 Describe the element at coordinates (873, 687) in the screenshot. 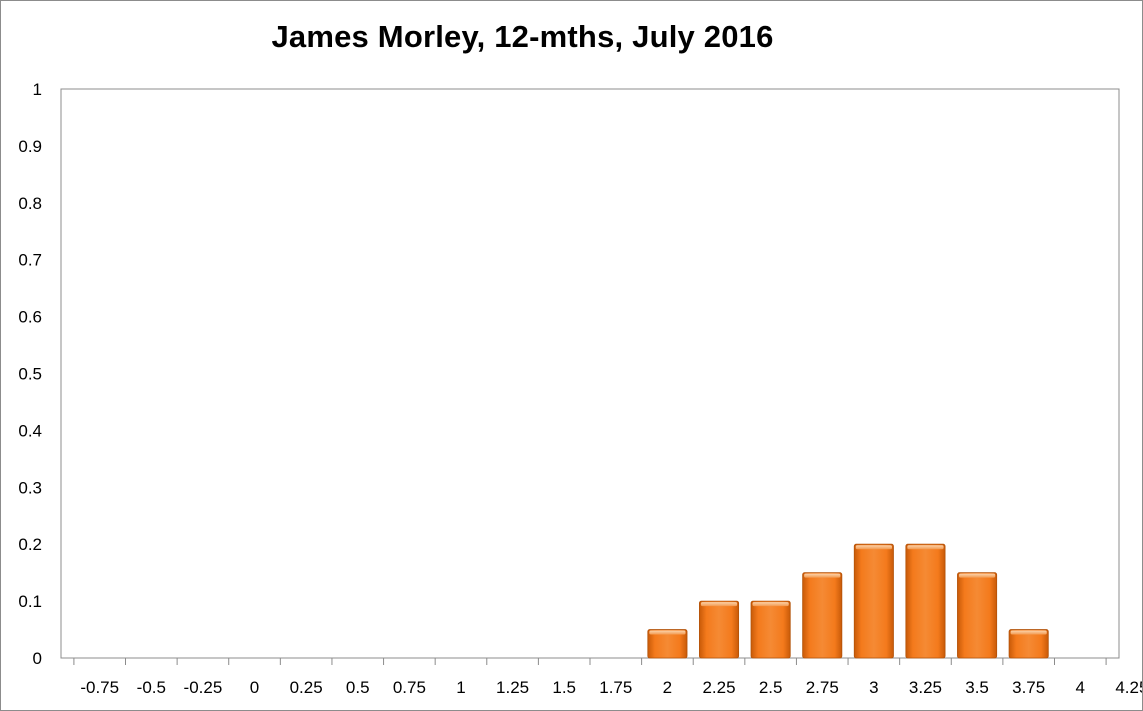

I see `x-tick-label: 3` at that location.